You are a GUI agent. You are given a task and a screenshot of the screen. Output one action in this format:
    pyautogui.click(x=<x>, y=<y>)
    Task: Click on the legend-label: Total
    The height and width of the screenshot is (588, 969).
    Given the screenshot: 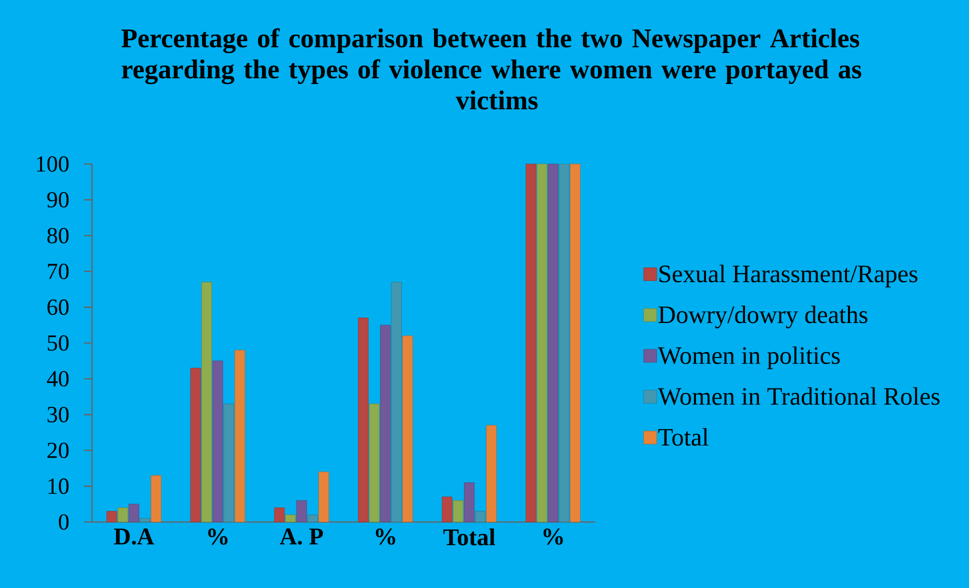 What is the action you would take?
    pyautogui.click(x=683, y=437)
    